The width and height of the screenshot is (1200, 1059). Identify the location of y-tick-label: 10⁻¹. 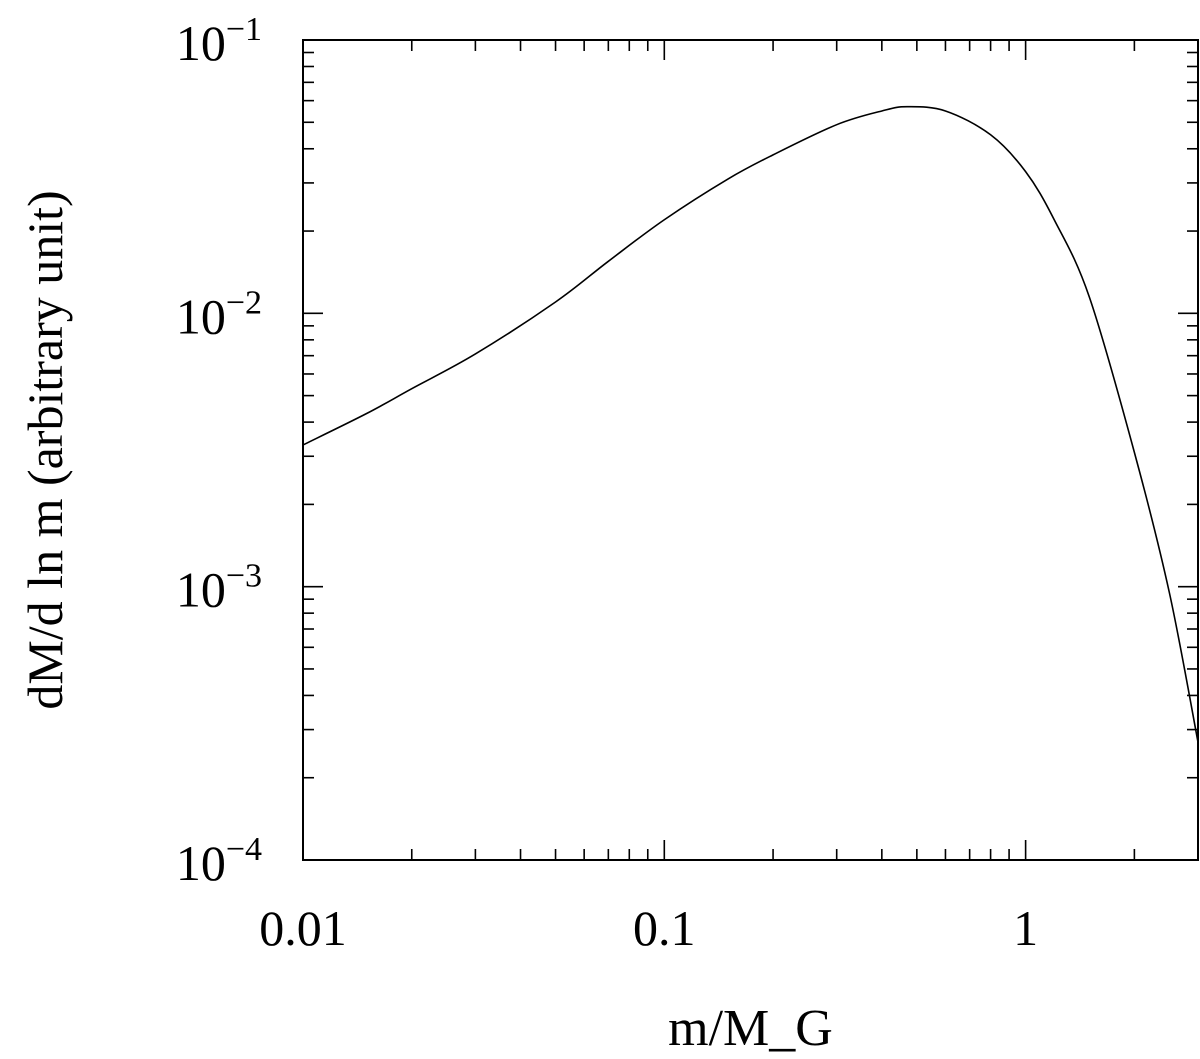
(219, 41).